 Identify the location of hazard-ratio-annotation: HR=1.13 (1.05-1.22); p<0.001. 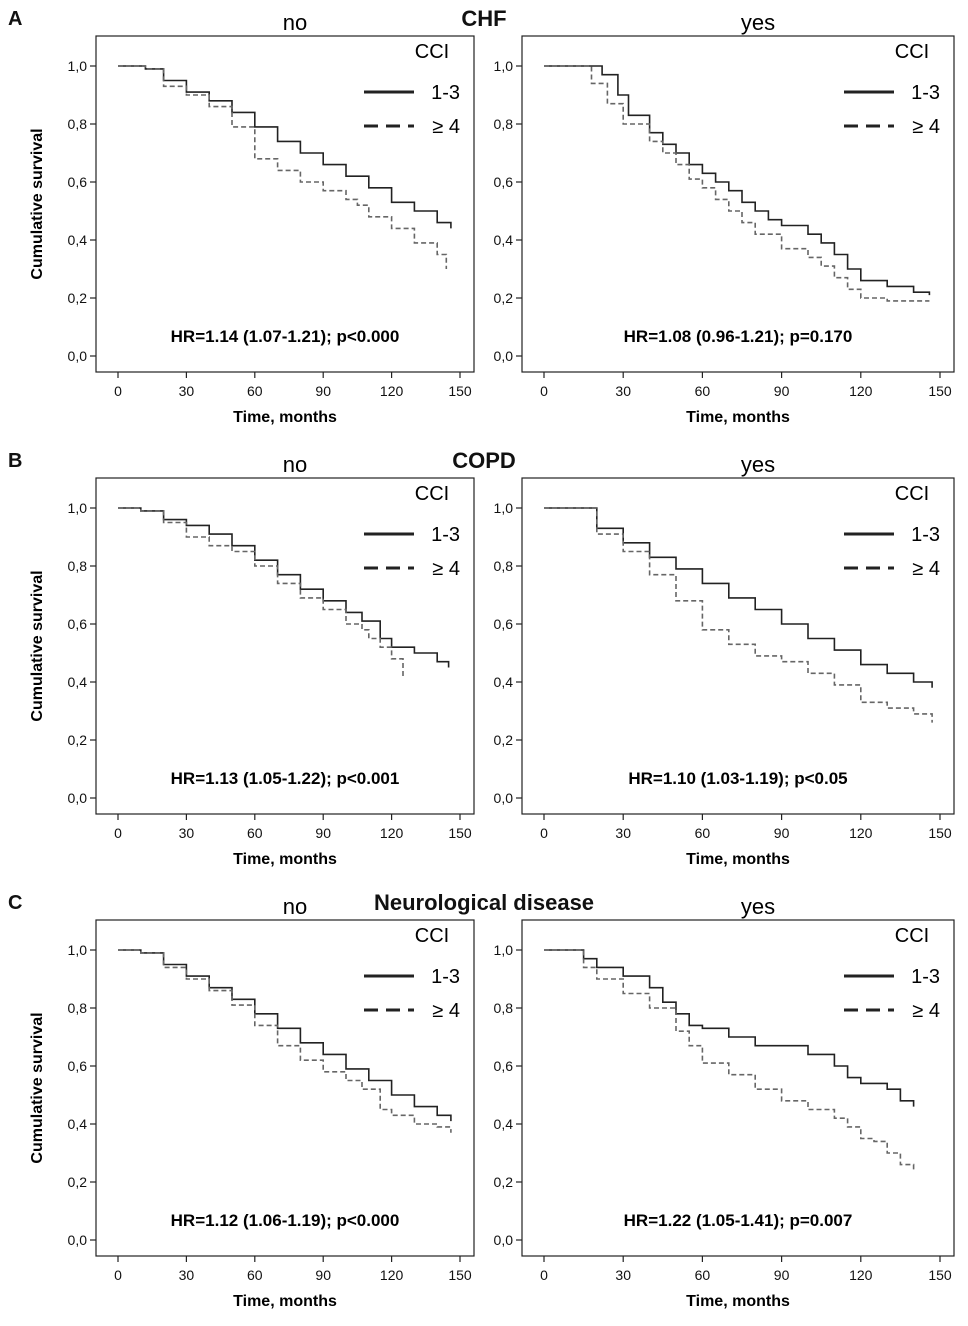
(285, 778).